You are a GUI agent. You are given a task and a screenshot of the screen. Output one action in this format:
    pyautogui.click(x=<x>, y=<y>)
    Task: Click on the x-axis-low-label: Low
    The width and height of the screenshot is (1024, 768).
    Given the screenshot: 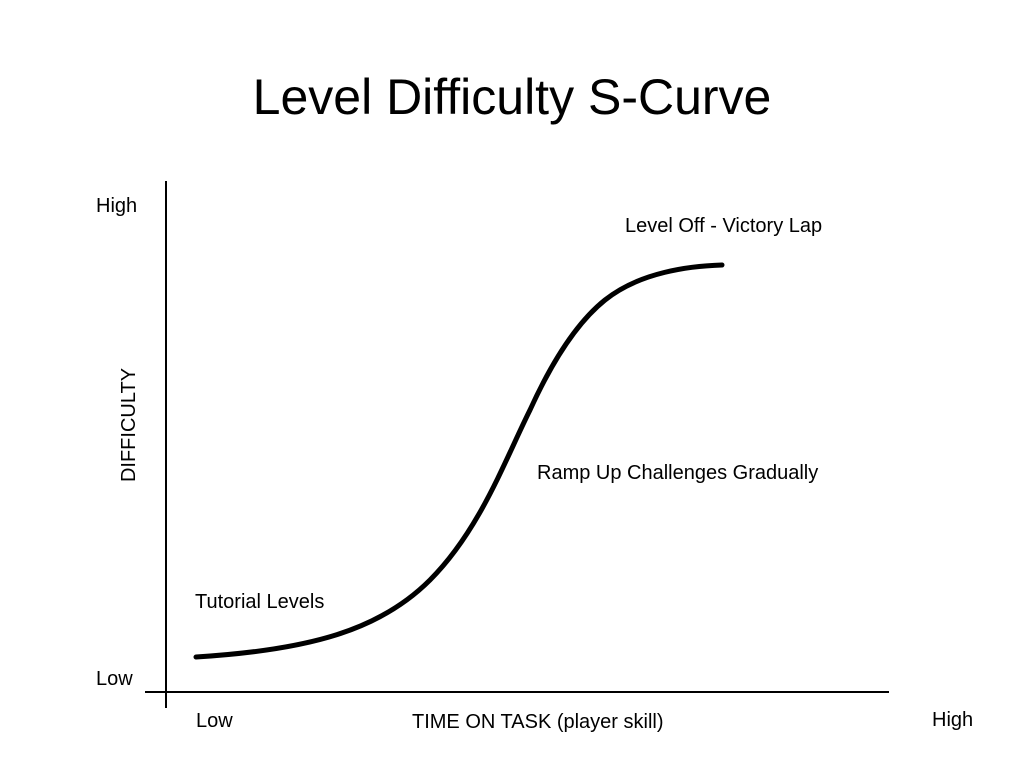 What is the action you would take?
    pyautogui.click(x=214, y=721)
    